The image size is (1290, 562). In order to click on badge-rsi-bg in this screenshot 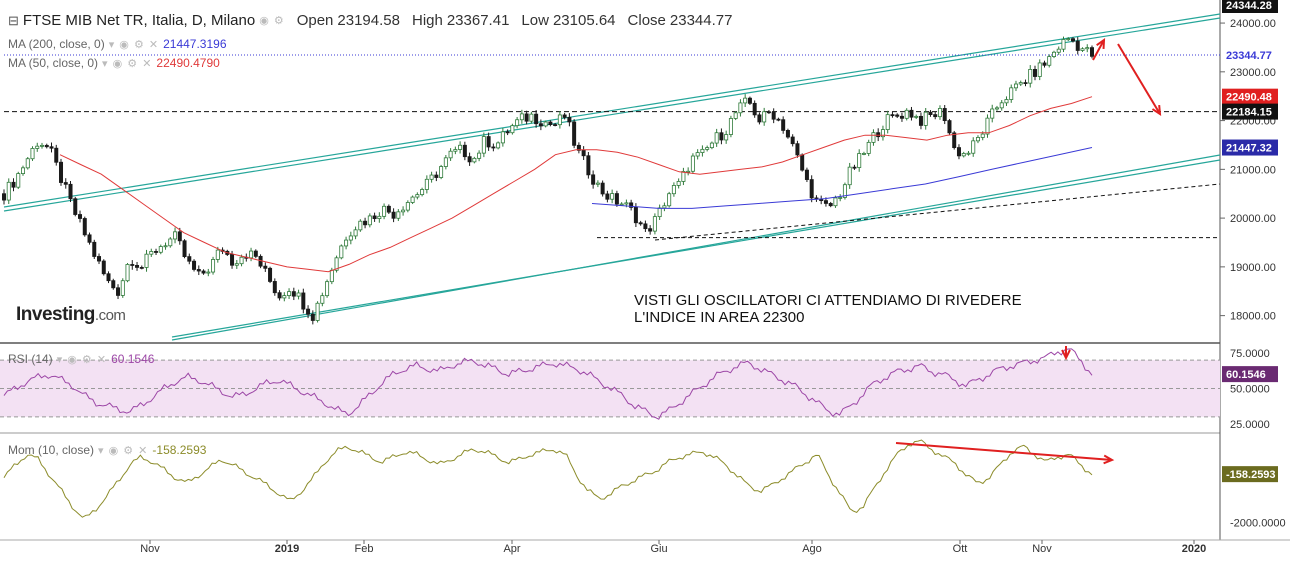, I will do `click(1250, 374)`.